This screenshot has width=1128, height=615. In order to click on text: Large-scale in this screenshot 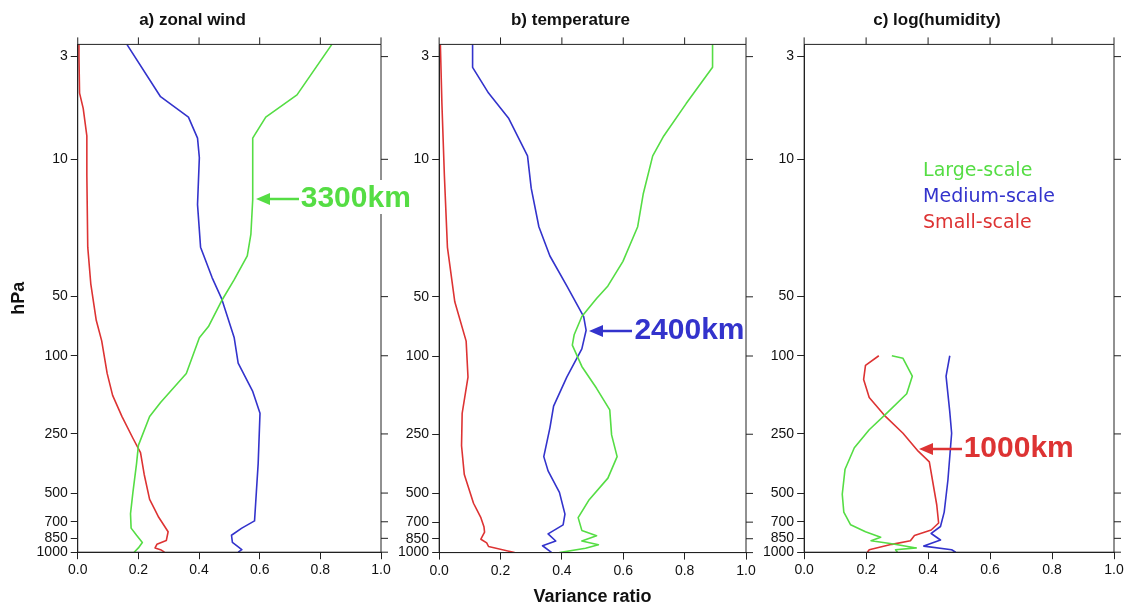, I will do `click(978, 170)`.